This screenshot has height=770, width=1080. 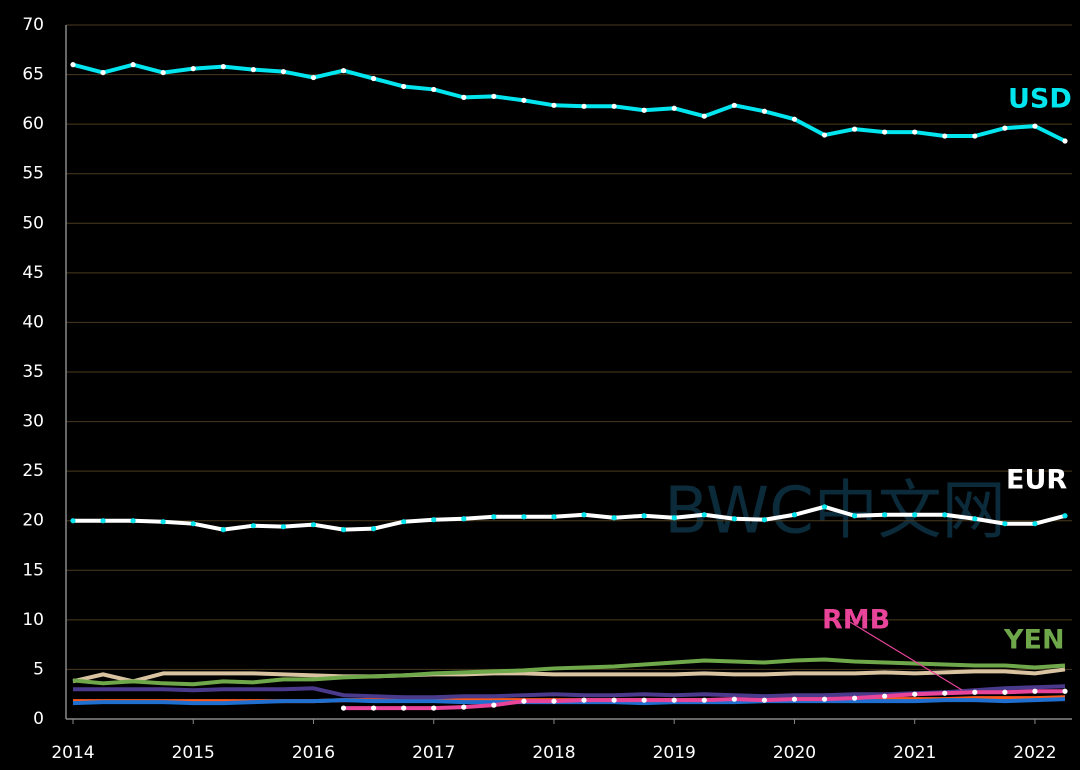 I want to click on y-tick-label: 70, so click(x=33, y=25).